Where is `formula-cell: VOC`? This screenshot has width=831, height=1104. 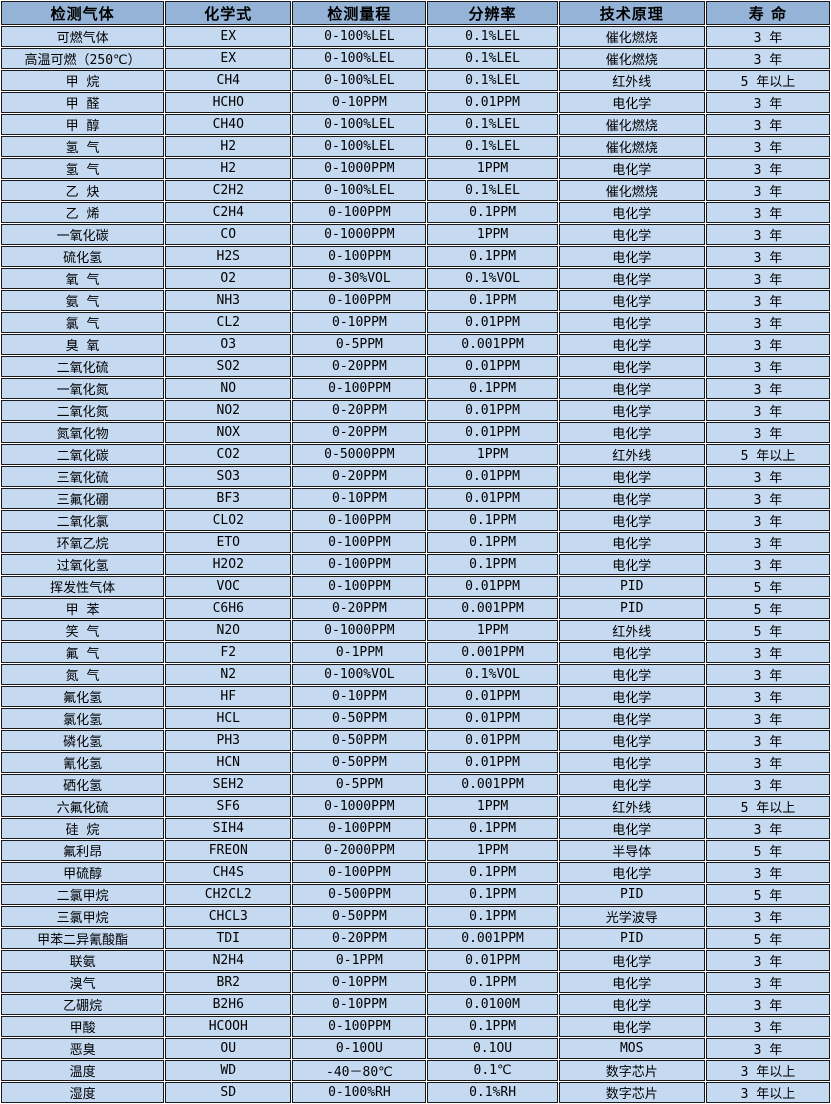 formula-cell: VOC is located at coordinates (228, 586).